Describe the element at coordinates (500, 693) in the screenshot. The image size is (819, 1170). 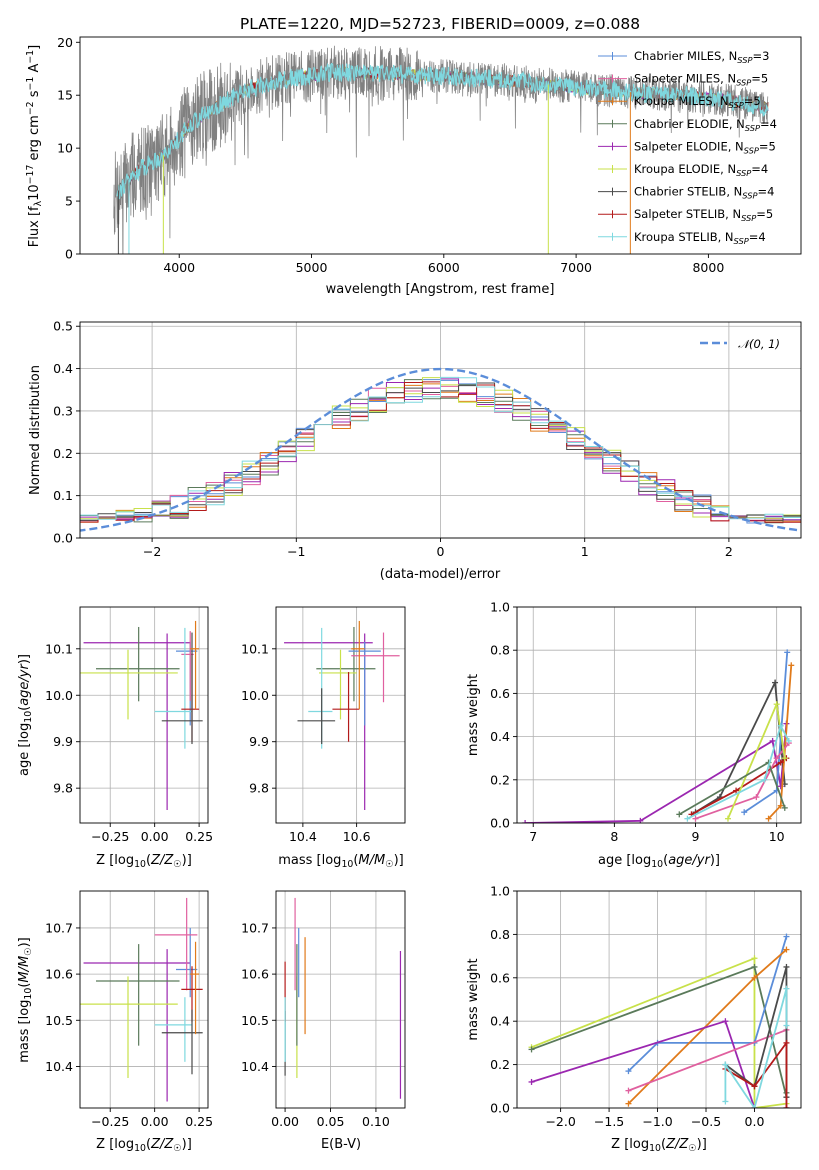
I see `y-tick-label: 0.6` at that location.